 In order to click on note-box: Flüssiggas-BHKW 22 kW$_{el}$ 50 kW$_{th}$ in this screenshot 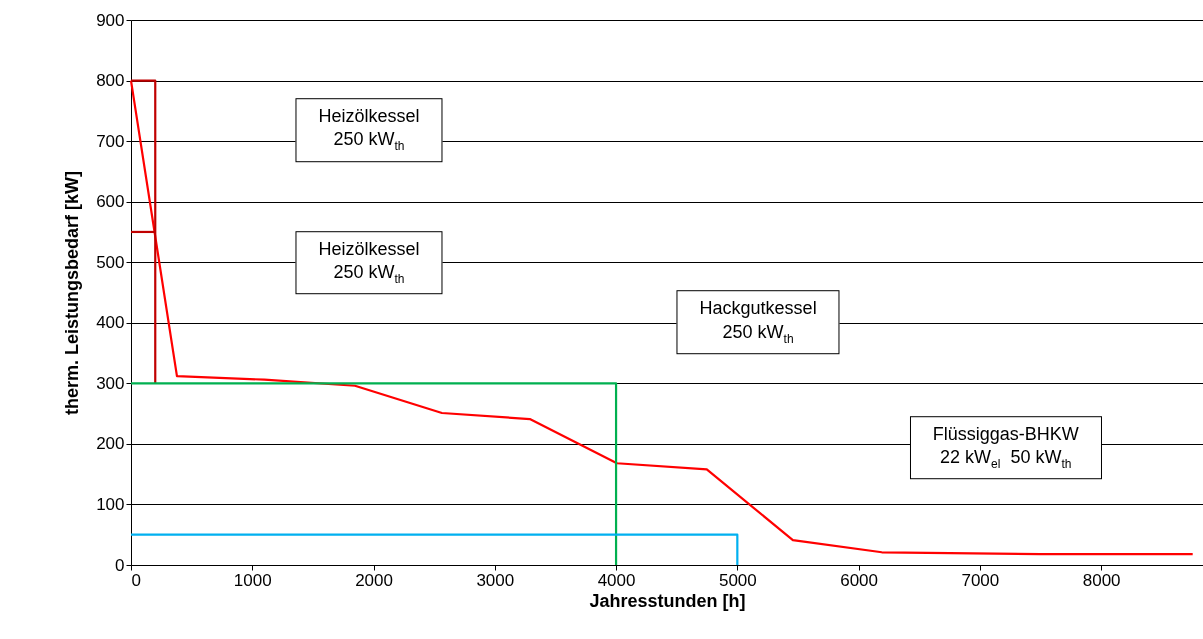, I will do `click(1005, 448)`.